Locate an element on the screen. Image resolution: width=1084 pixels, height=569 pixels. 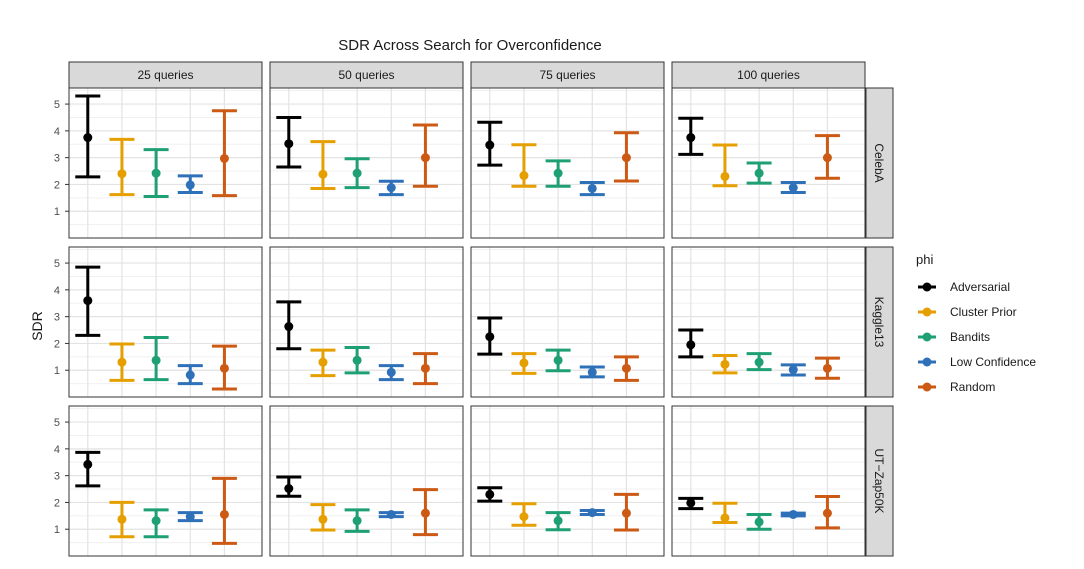
legend-label: Cluster Prior is located at coordinates (983, 312).